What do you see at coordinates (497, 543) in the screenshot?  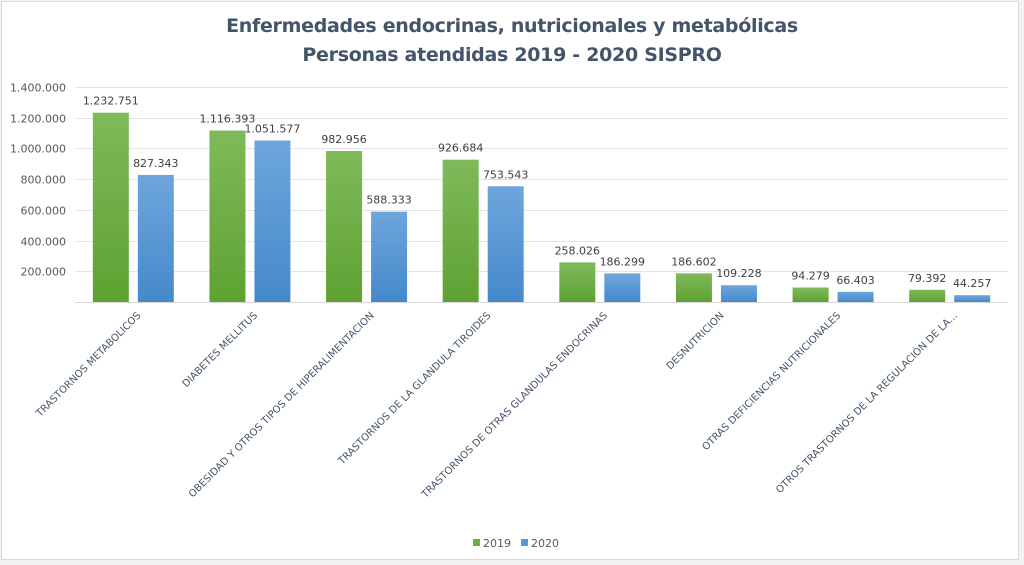 I see `legend-label-2019: 2019` at bounding box center [497, 543].